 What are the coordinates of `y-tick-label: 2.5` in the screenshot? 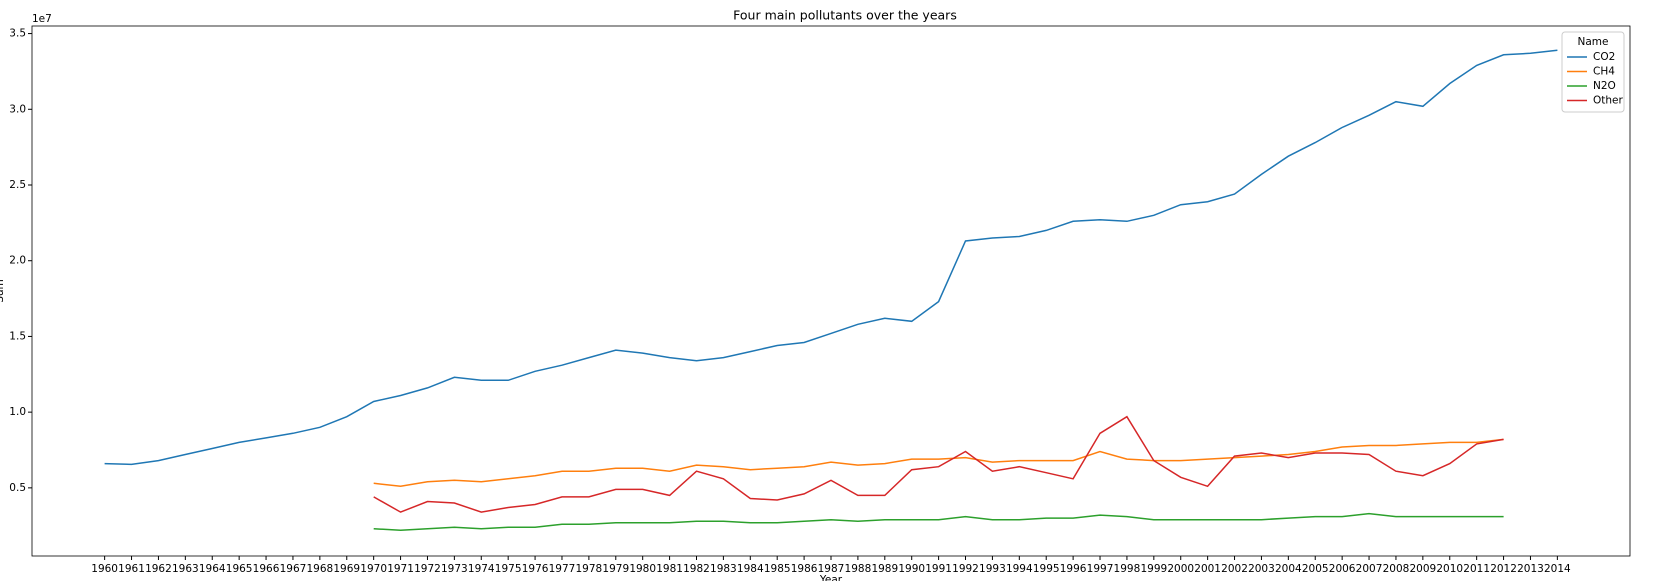 It's located at (17, 185).